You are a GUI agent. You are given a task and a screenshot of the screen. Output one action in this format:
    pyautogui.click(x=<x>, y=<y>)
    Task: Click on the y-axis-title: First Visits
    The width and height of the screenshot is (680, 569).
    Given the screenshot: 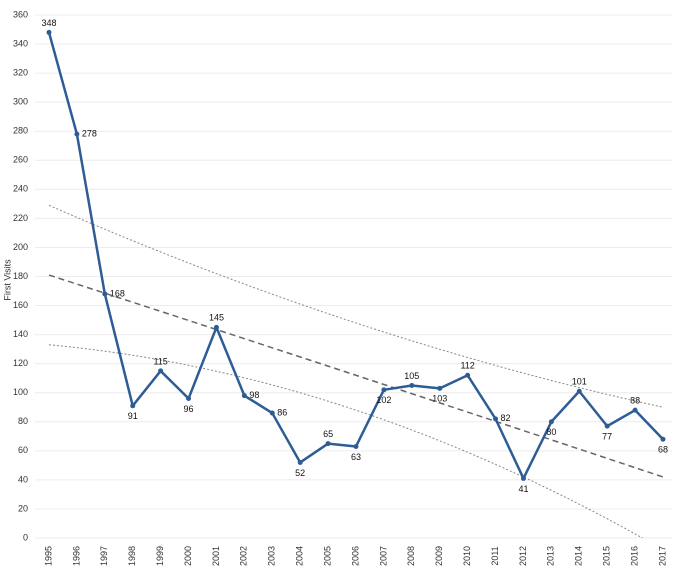 What is the action you would take?
    pyautogui.click(x=7, y=280)
    